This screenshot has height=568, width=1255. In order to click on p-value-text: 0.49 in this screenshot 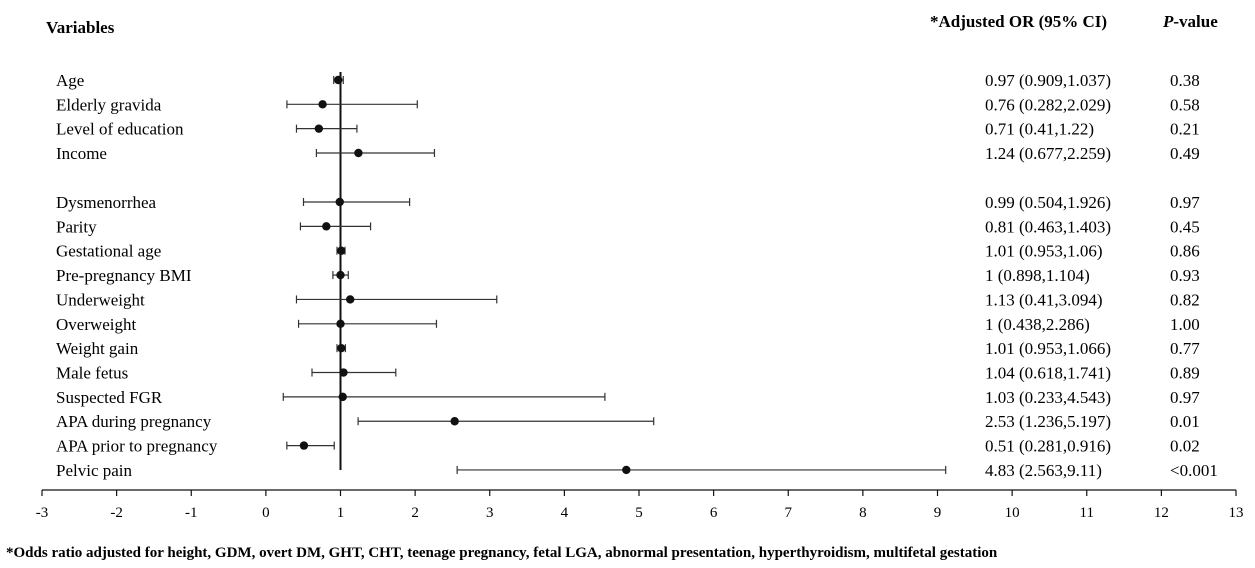, I will do `click(1185, 153)`.